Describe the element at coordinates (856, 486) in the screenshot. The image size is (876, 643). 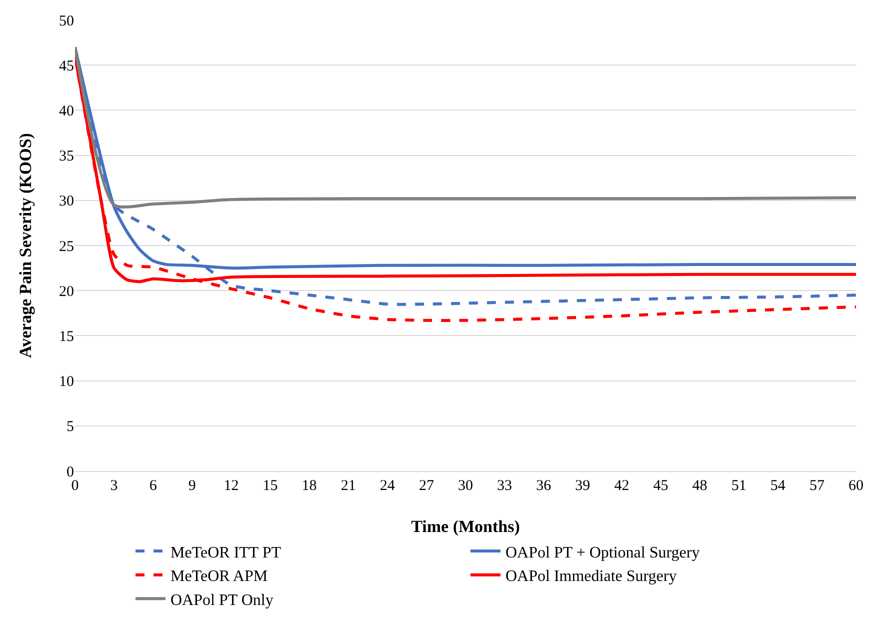
I see `x-tick-label: 60` at that location.